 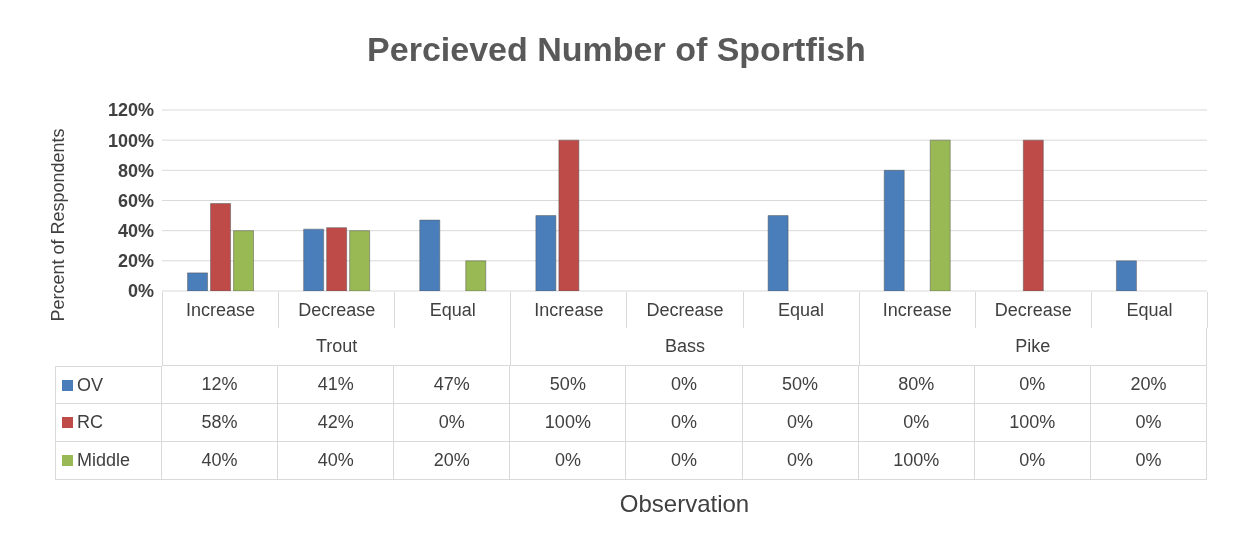 I want to click on legend-label: RC, so click(x=90, y=422).